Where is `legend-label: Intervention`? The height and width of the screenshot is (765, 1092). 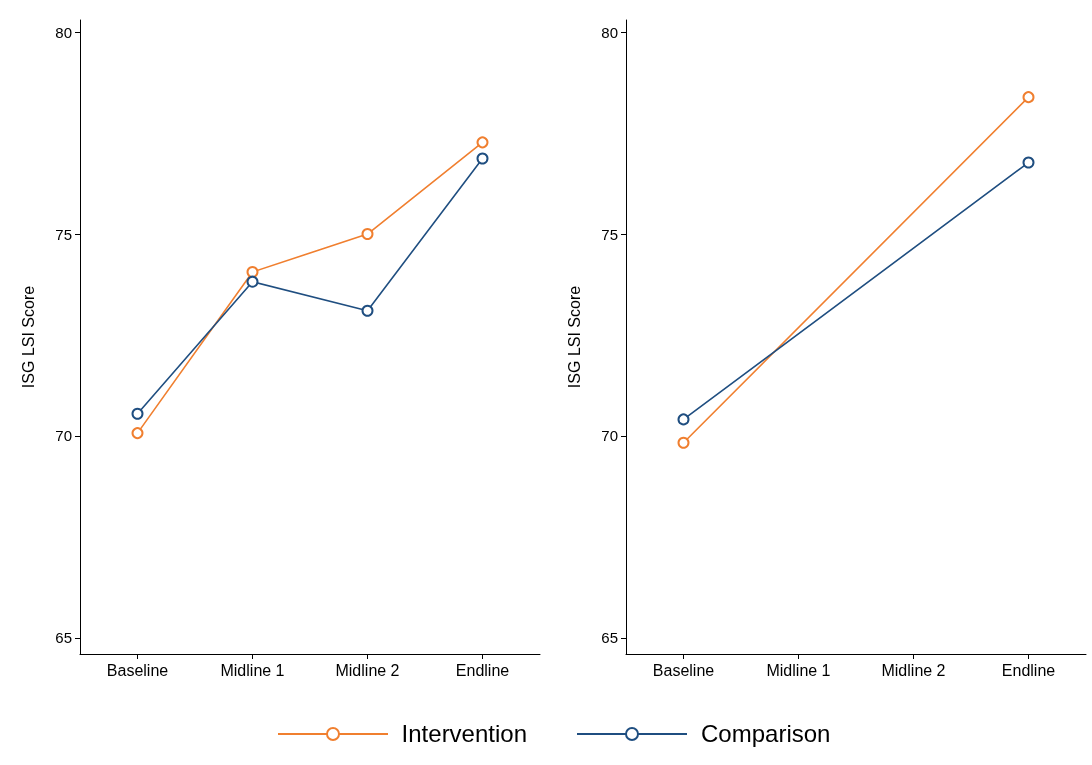
legend-label: Intervention is located at coordinates (464, 734).